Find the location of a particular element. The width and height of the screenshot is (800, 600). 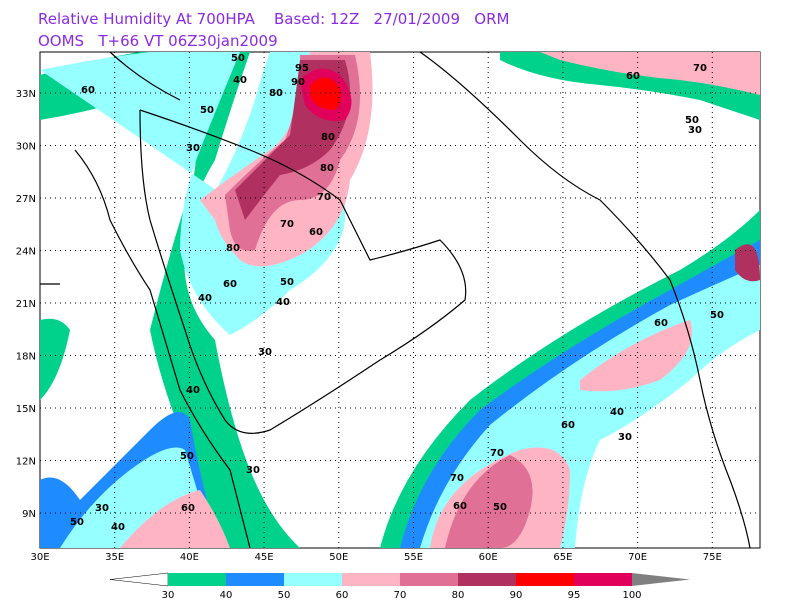

lon-label: 35E is located at coordinates (114, 557).